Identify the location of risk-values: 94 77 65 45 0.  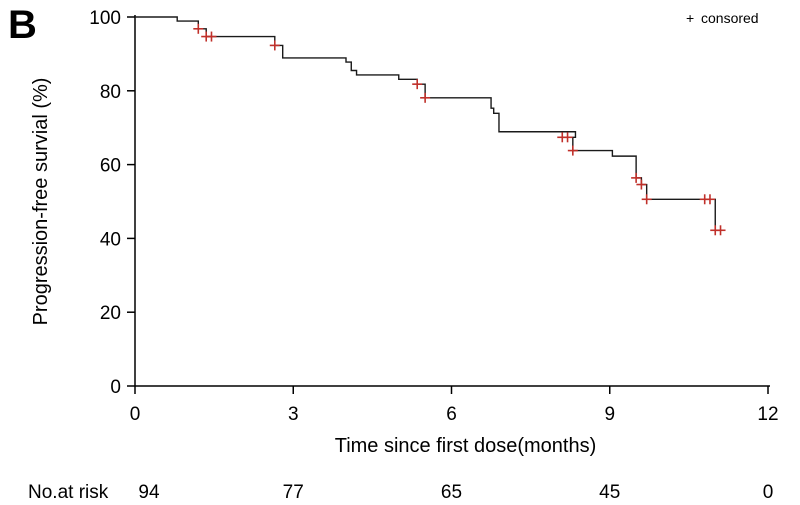
(455, 492).